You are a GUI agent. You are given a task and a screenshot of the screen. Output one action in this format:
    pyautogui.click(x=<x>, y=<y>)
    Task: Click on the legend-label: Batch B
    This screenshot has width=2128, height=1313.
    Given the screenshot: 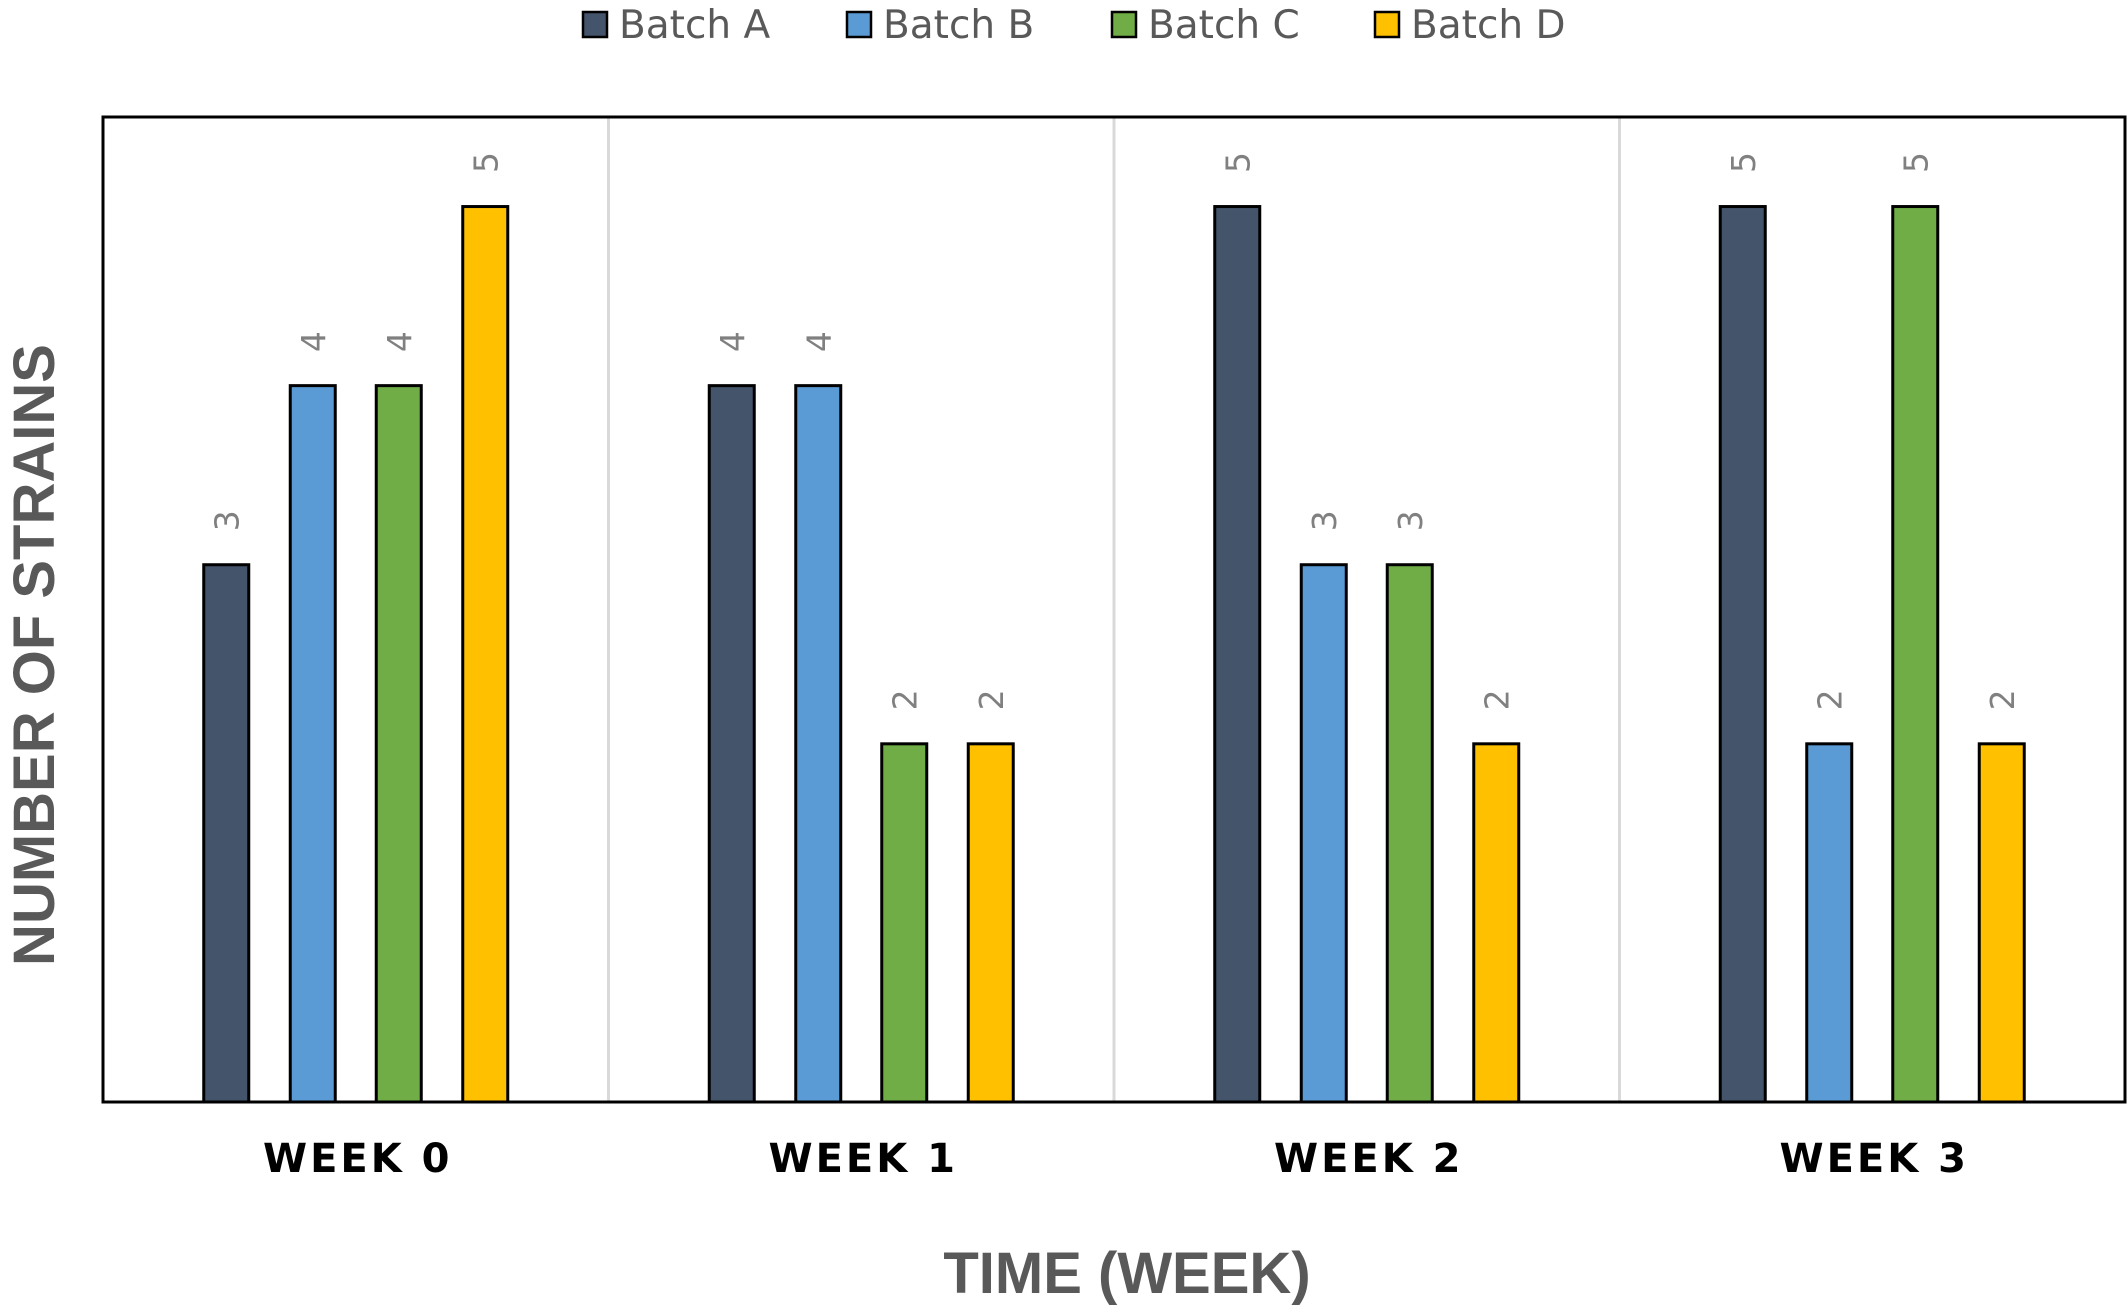 What is the action you would take?
    pyautogui.click(x=958, y=25)
    